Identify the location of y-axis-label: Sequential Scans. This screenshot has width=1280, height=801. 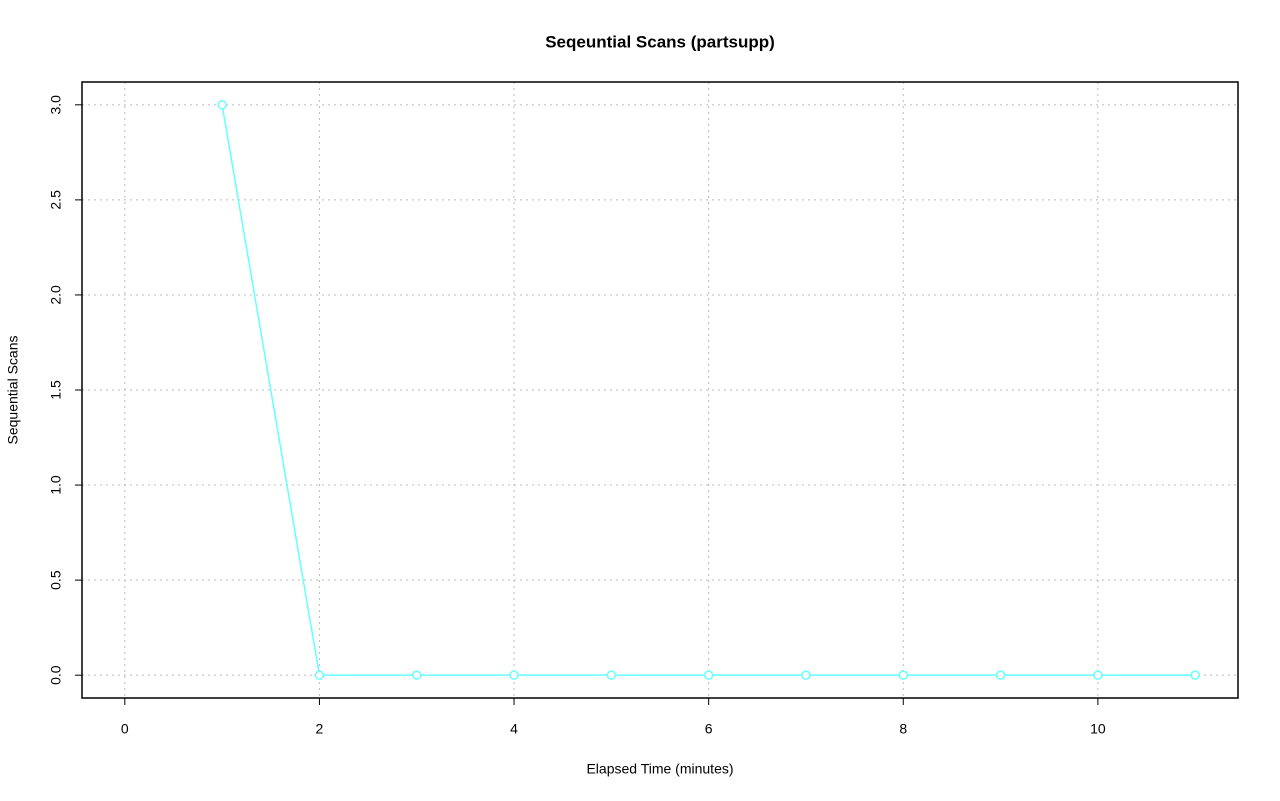
(13, 390).